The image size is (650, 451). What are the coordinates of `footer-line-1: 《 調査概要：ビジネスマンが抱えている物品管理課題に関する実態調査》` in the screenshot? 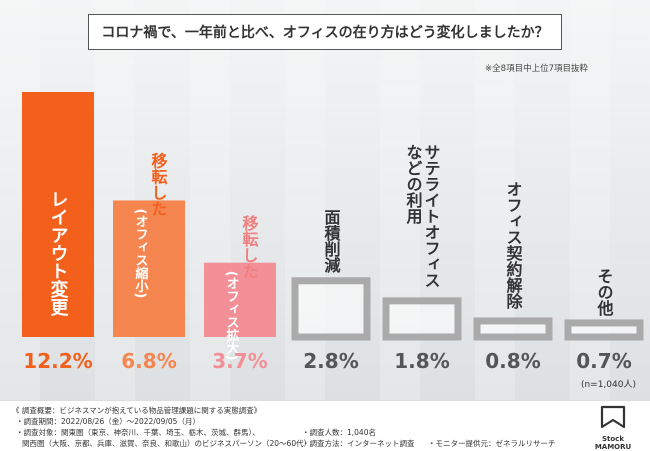 It's located at (137, 410).